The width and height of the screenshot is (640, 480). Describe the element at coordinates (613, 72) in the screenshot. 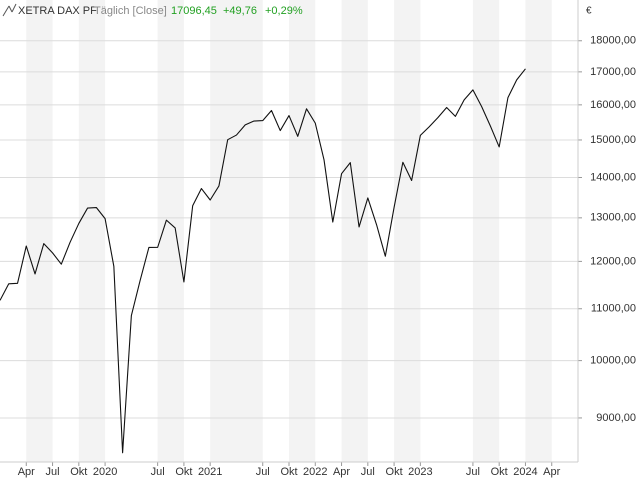

I see `y-tick-label: 17000,00` at that location.